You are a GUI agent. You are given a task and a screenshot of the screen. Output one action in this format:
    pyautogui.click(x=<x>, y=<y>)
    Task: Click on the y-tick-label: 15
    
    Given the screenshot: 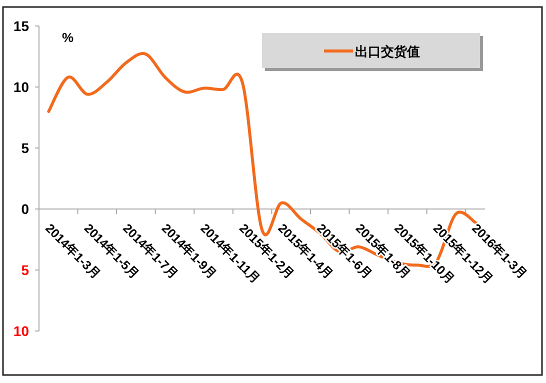 What is the action you would take?
    pyautogui.click(x=21, y=26)
    